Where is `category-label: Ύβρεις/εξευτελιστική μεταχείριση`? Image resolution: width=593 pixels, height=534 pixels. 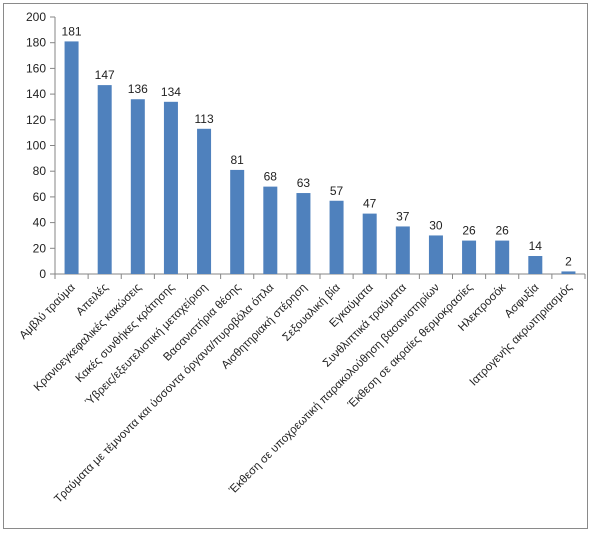
category-label: Ύβρεις/εξευτελιστική μεταχείριση is located at coordinates (146, 345).